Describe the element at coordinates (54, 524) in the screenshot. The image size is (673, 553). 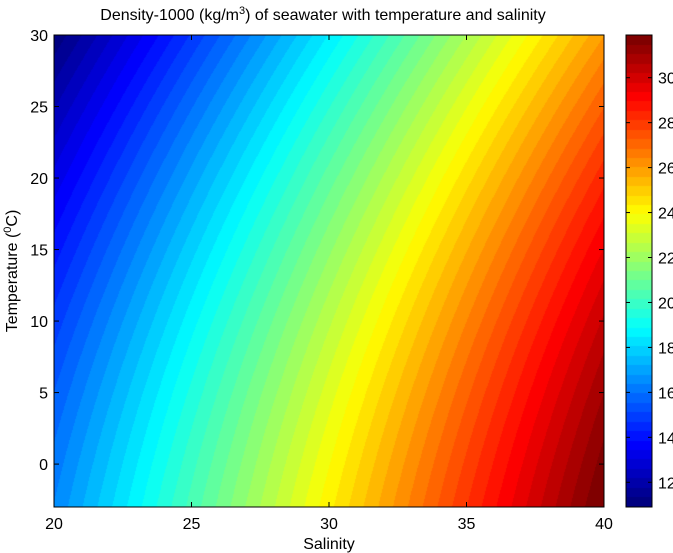
I see `x-tick-label: 20` at that location.